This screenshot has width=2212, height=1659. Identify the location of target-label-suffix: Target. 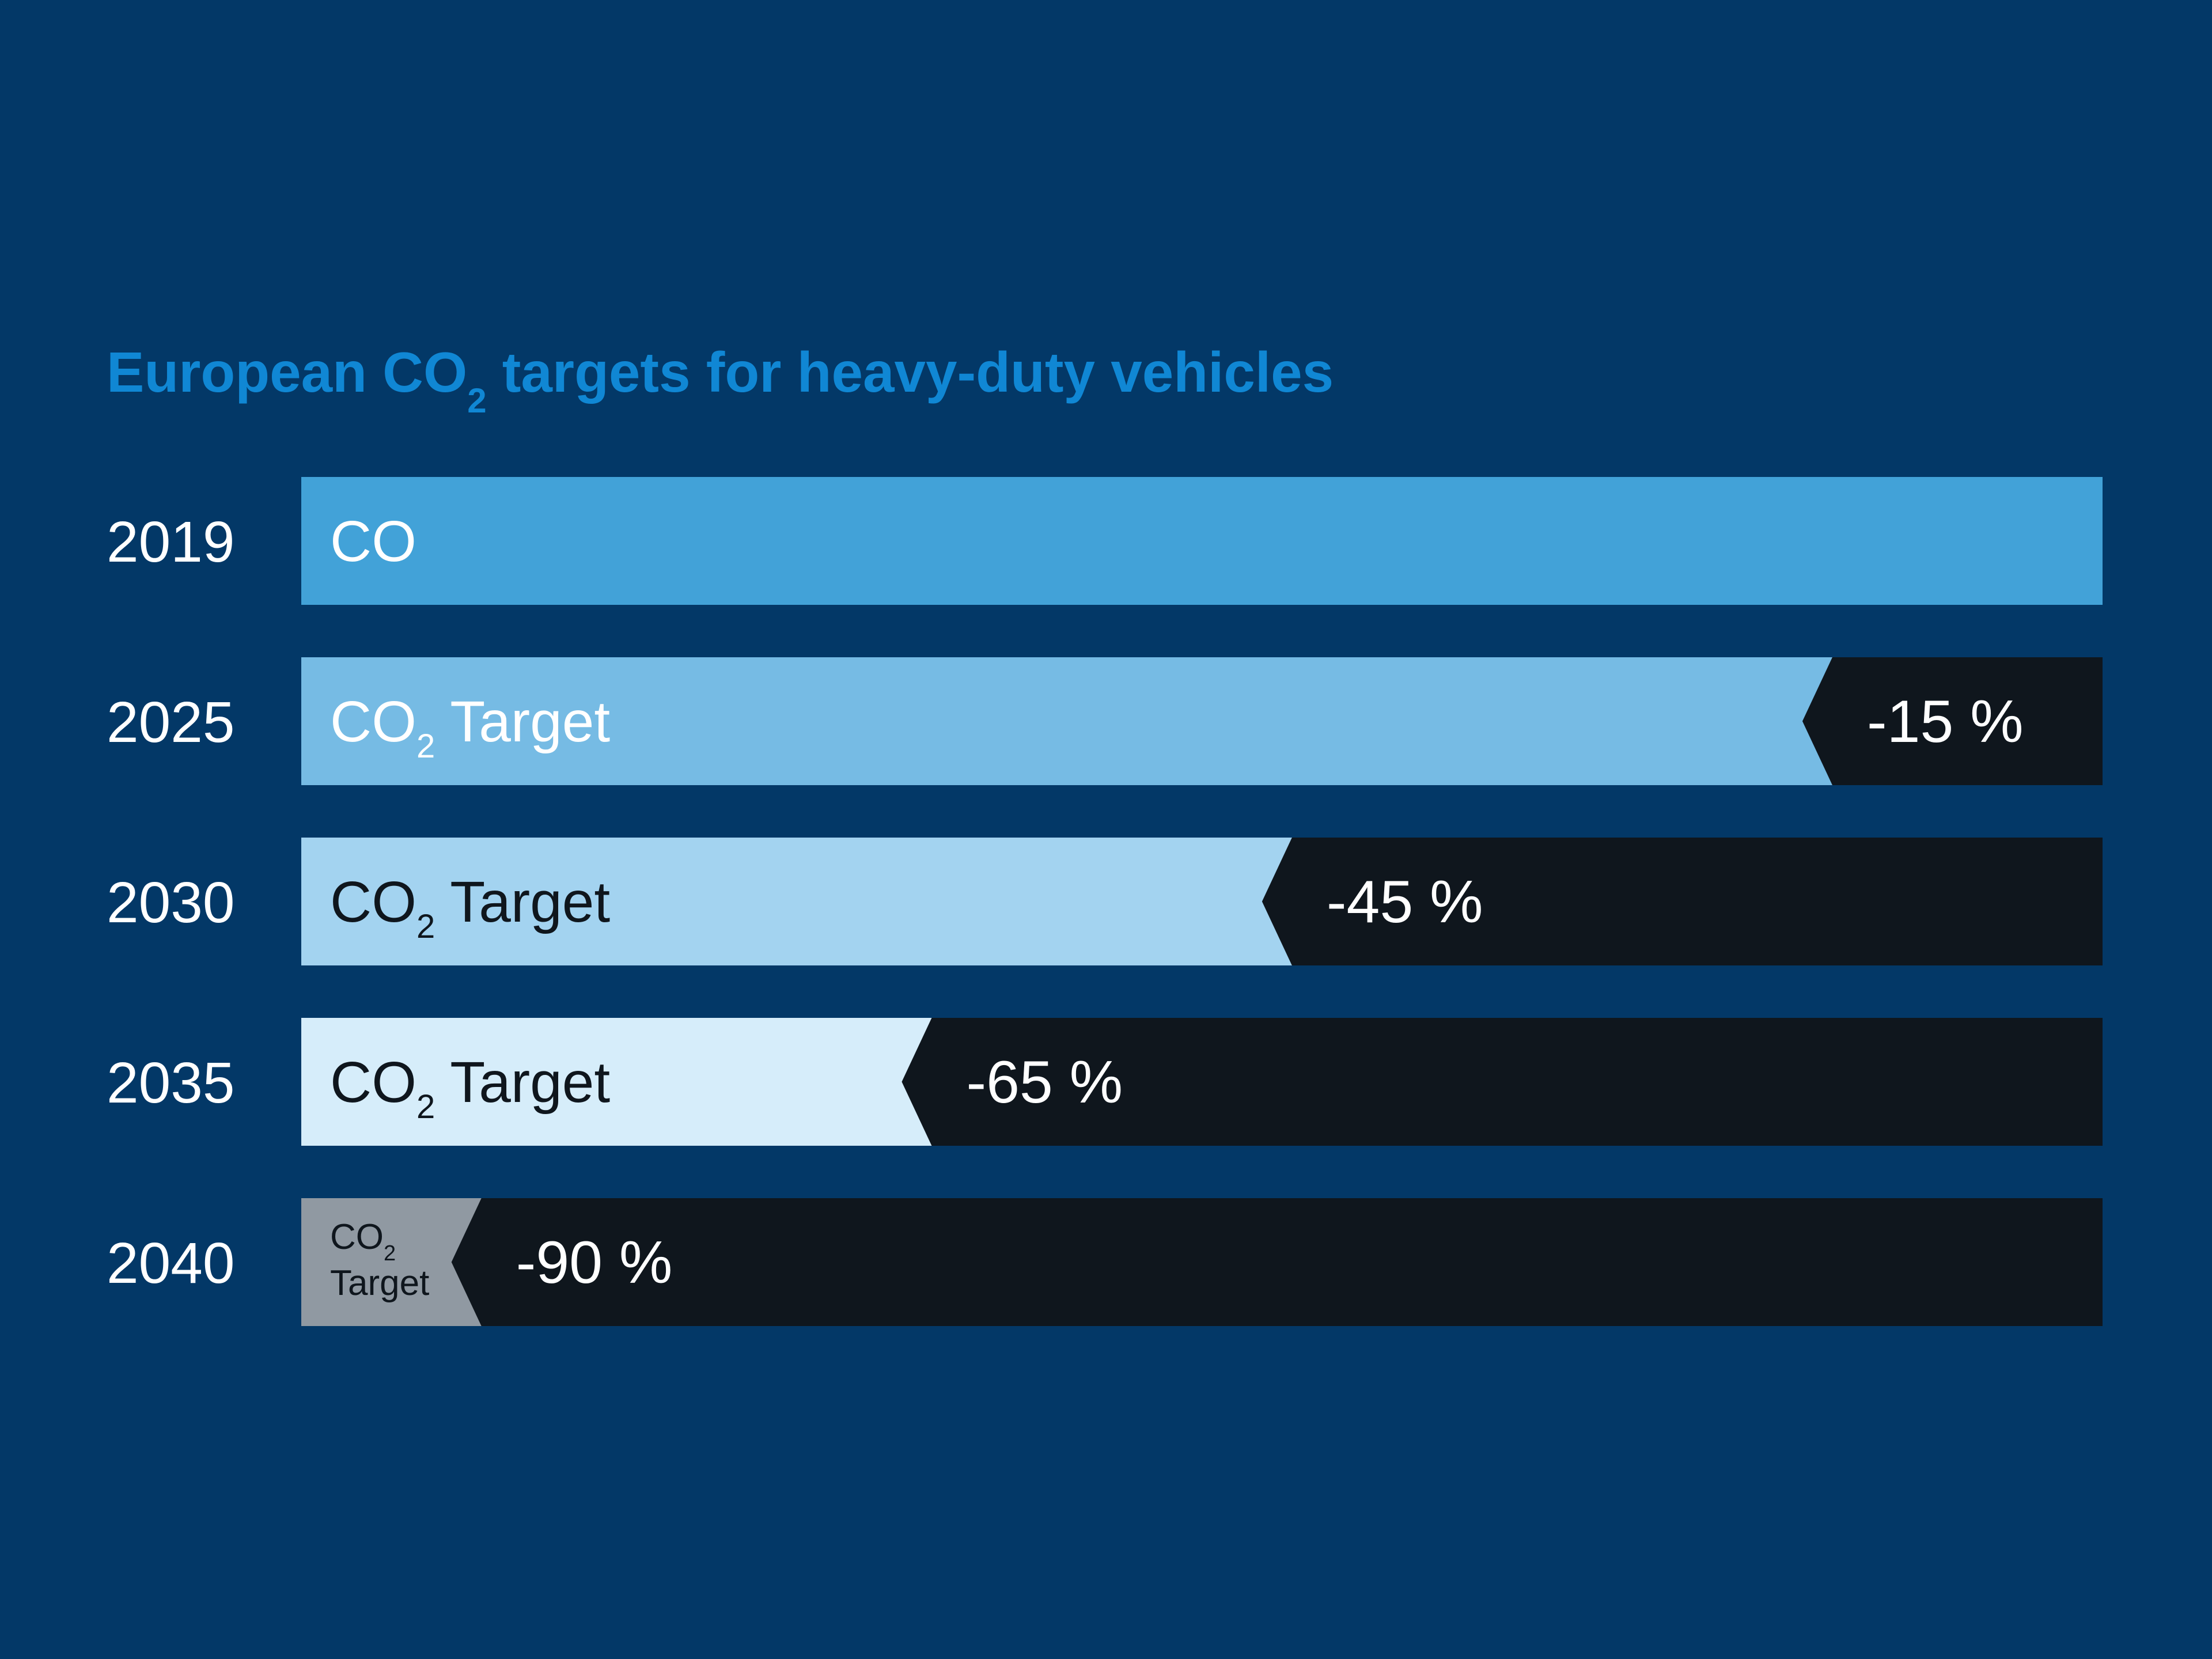
(379, 1283).